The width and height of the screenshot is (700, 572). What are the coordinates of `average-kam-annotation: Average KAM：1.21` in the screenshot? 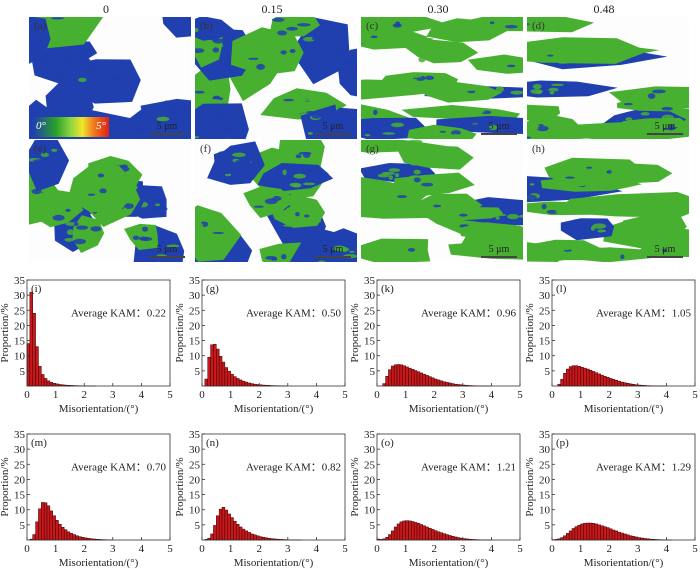 It's located at (468, 467).